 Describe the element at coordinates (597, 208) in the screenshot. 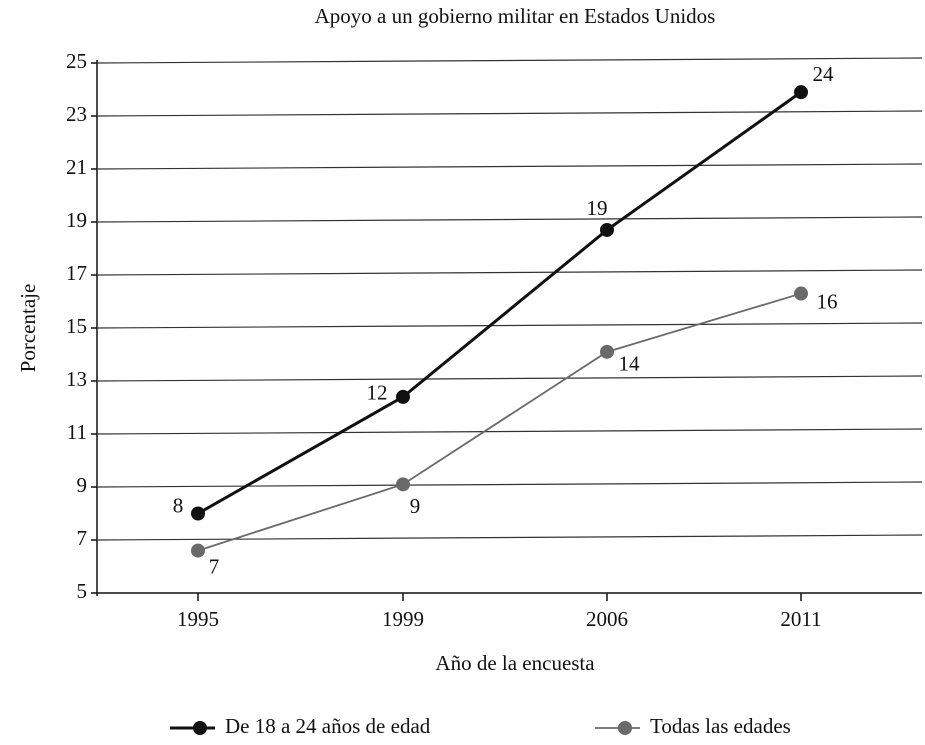

I see `data-label: 19` at that location.